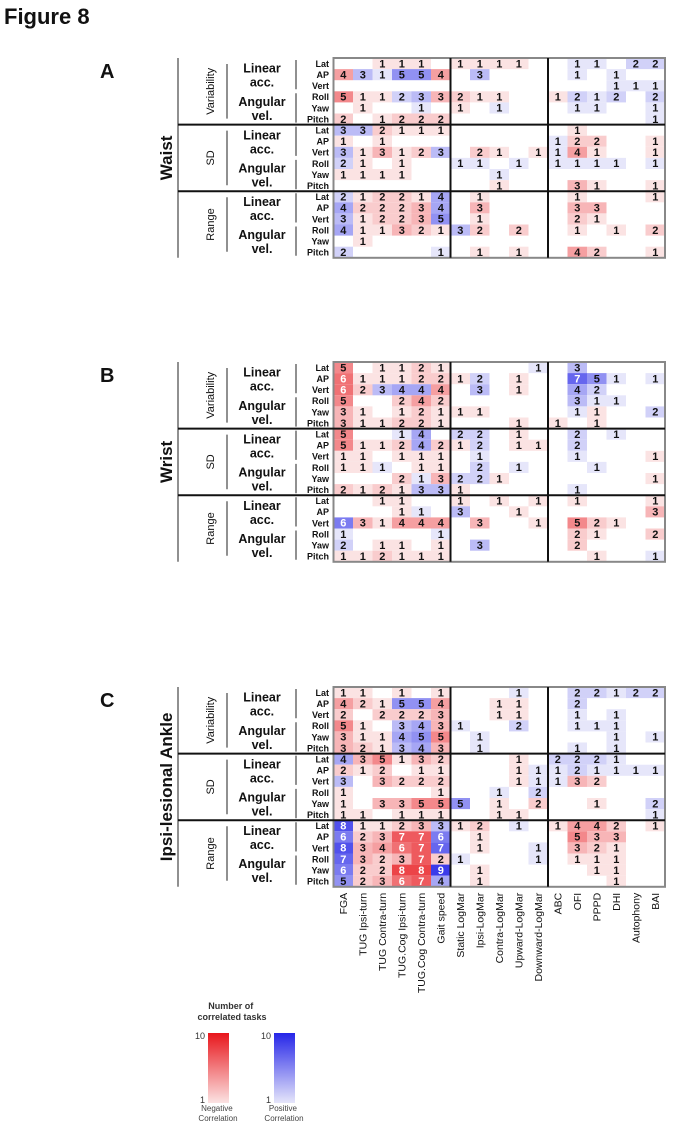 The image size is (685, 1127). Describe the element at coordinates (577, 141) in the screenshot. I see `cell-a-7-12: 2` at that location.